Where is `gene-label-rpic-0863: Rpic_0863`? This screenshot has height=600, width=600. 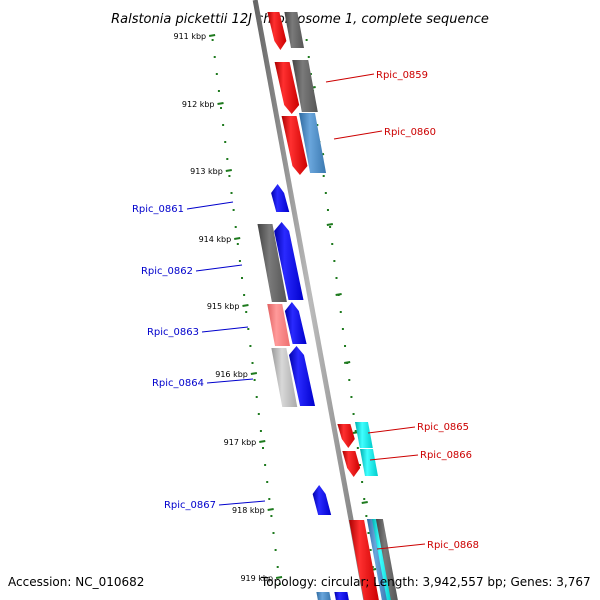 gene-label-rpic-0863: Rpic_0863 is located at coordinates (173, 332).